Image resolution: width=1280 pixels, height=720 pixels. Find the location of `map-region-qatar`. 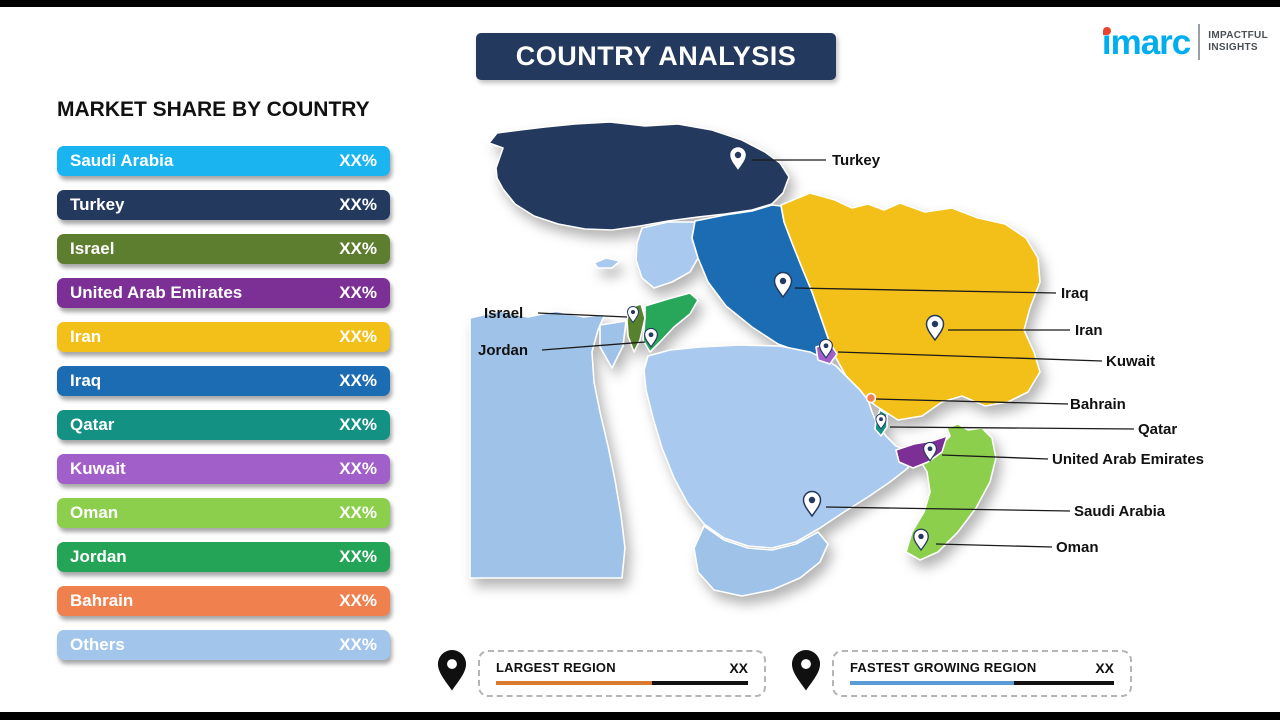

map-region-qatar is located at coordinates (881, 423).